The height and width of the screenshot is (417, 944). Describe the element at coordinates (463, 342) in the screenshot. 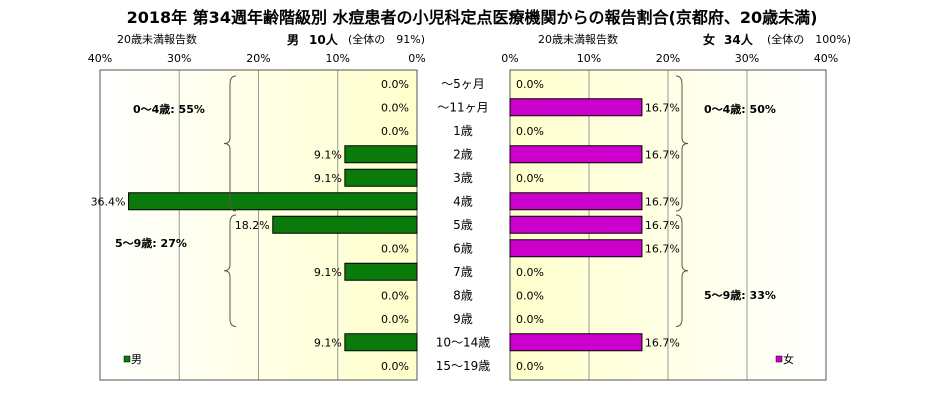

I see `category-label: 10～14歳` at that location.